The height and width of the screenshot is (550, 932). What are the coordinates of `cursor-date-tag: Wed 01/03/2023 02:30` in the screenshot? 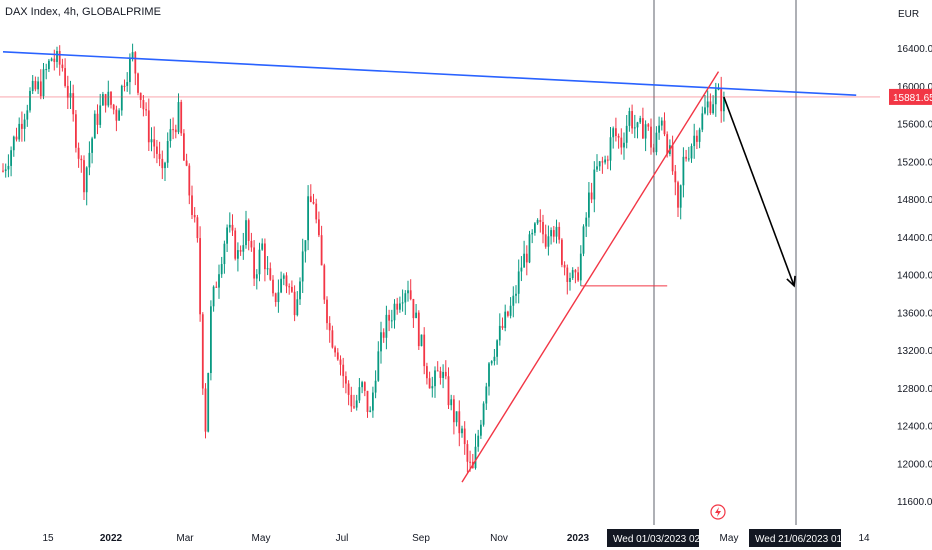 It's located at (660, 538).